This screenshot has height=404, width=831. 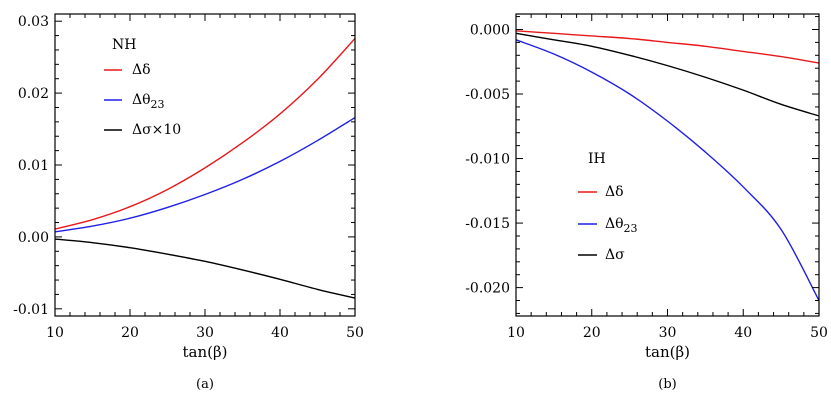 I want to click on y-tick-label: -0.015, so click(x=487, y=224).